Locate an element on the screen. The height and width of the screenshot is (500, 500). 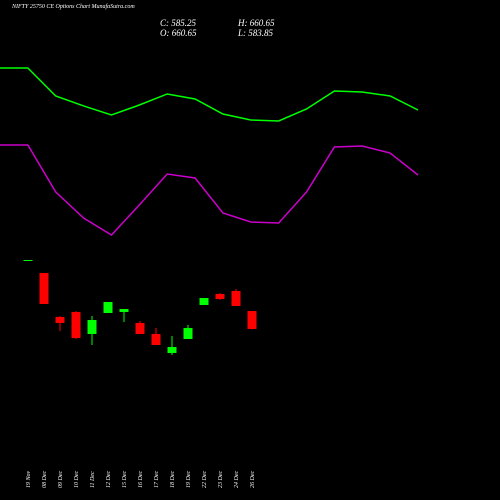
x-tick-label: 26 Dec is located at coordinates (253, 479).